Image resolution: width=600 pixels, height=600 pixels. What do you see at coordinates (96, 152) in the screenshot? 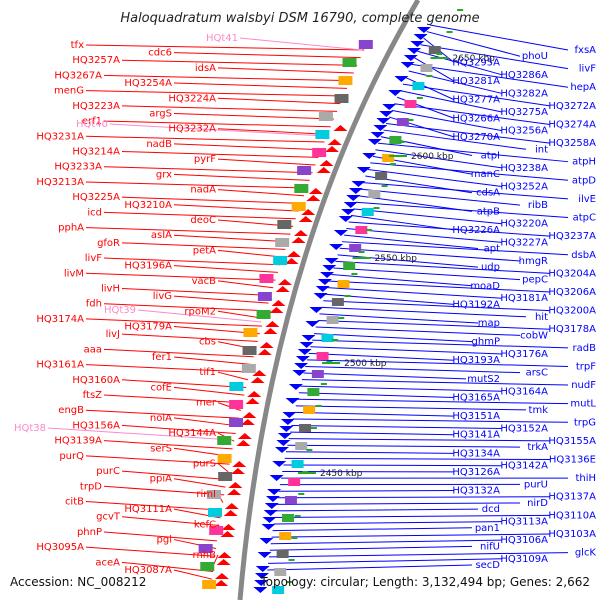
I see `gene-label: HQ3214A` at bounding box center [96, 152].